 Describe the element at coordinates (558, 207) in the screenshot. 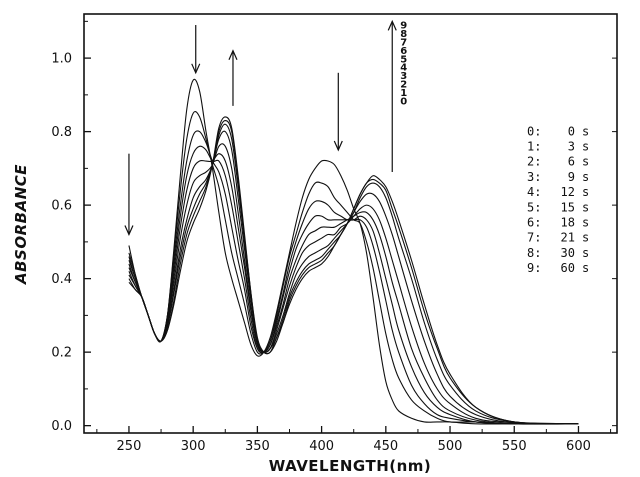

I see `legend-row: 5: 15 s` at that location.